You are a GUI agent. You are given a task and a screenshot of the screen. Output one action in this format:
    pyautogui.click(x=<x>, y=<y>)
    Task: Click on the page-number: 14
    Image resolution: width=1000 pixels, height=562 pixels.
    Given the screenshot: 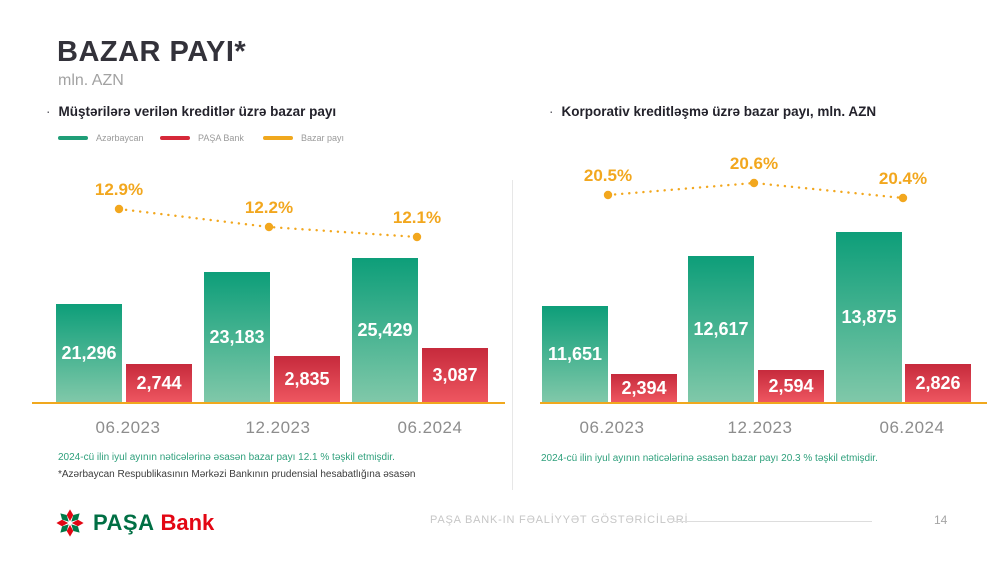 What is the action you would take?
    pyautogui.click(x=941, y=520)
    